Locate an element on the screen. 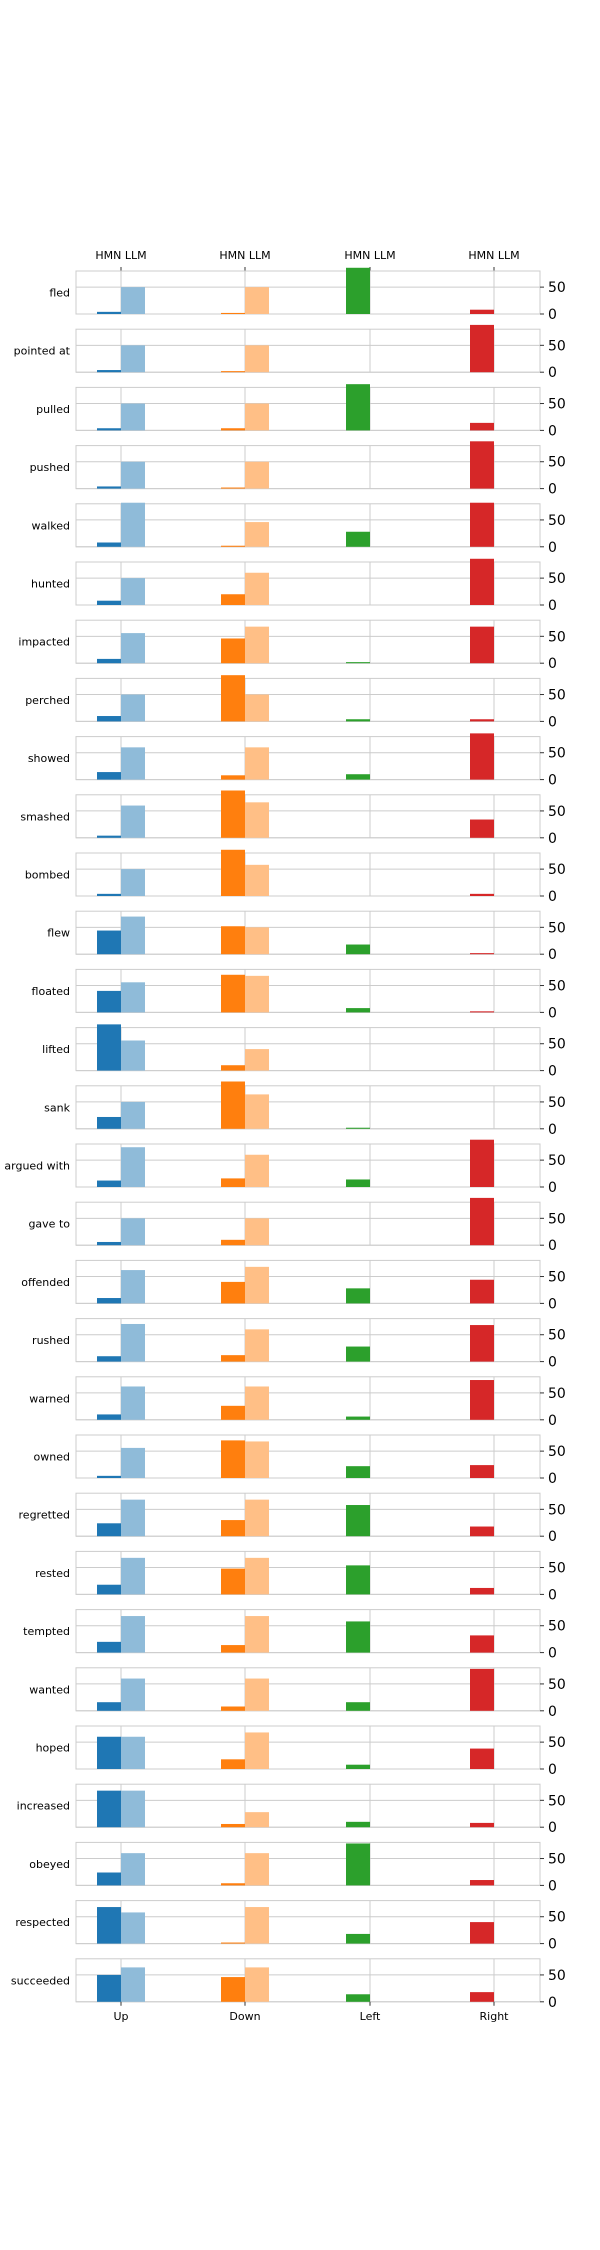 Image resolution: width=600 pixels, height=2250 pixels. panel-gave-to: gave to 0 50 is located at coordinates (296, 1226).